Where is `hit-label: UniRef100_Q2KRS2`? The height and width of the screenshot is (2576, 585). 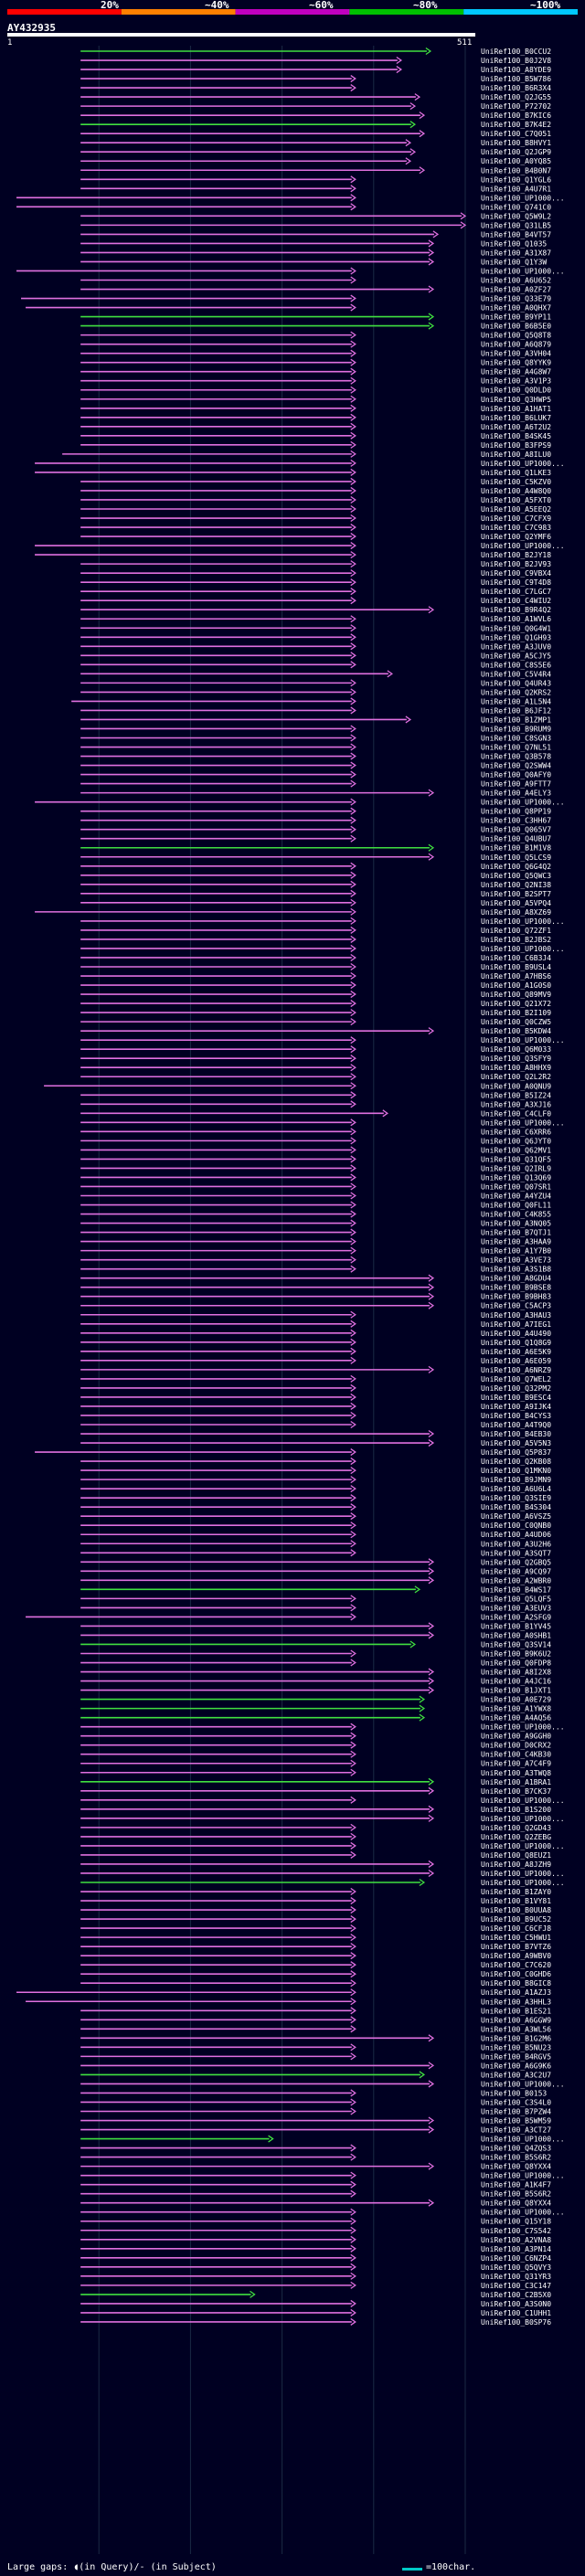 hit-label: UniRef100_Q2KRS2 is located at coordinates (516, 692).